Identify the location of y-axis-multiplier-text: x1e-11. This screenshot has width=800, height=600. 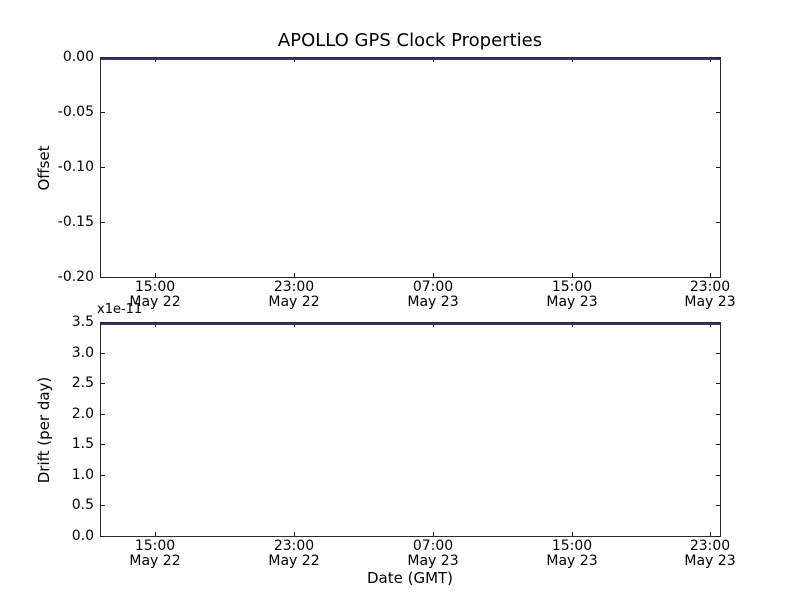
(120, 309).